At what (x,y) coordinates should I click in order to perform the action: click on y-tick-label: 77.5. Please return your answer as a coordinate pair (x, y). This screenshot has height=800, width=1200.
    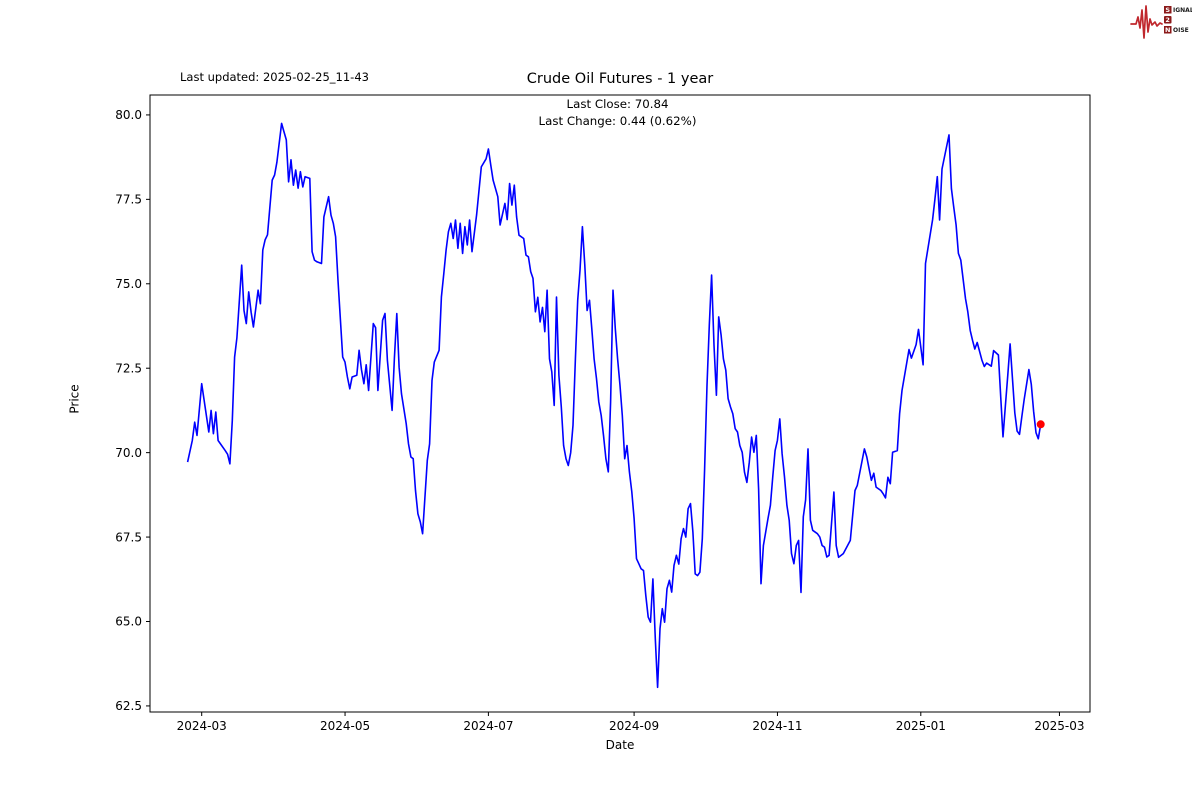
    Looking at the image, I should click on (128, 200).